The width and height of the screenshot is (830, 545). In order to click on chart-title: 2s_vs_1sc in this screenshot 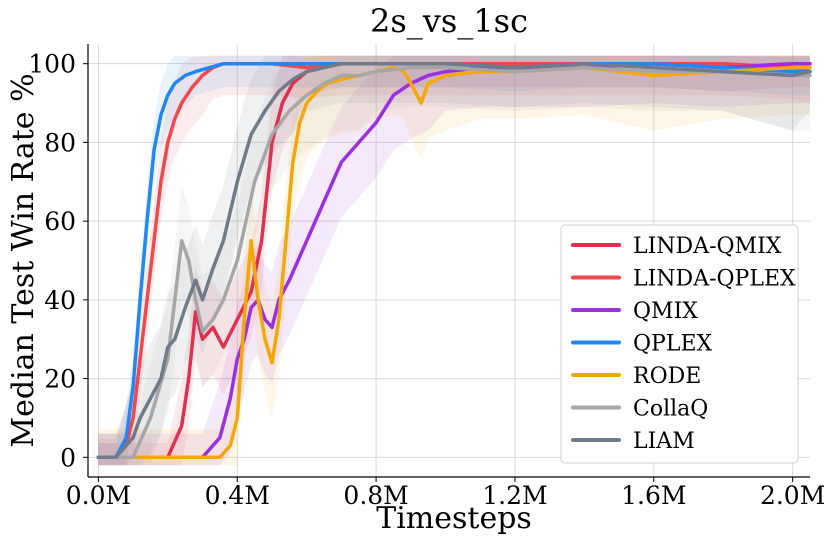, I will do `click(449, 21)`.